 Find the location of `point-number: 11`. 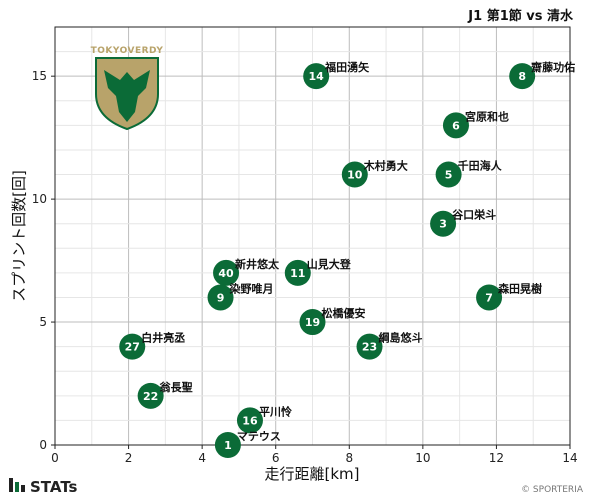

point-number: 11 is located at coordinates (297, 273).